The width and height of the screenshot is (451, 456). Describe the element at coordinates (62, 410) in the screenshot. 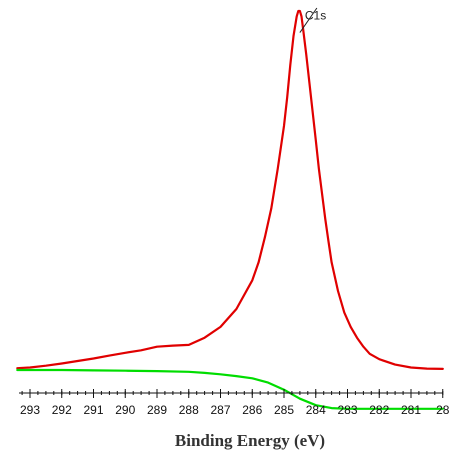

I see `x-tick-label: 292` at that location.